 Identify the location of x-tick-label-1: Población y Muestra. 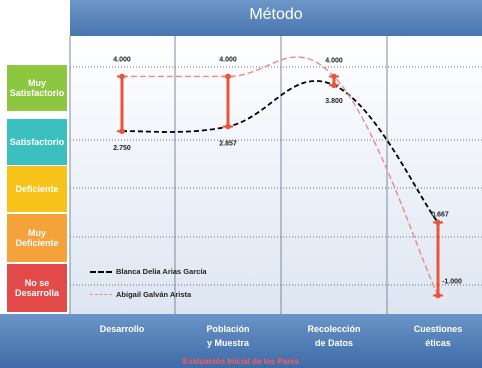
(228, 336).